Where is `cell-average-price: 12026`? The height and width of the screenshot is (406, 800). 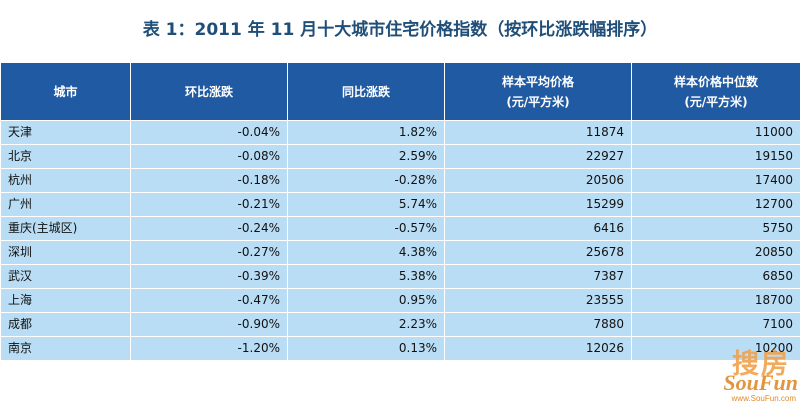 cell-average-price: 12026 is located at coordinates (538, 348).